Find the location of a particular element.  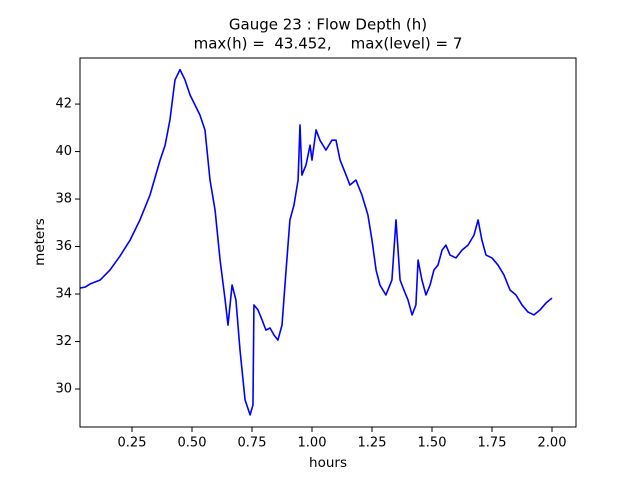

x-tick-label: 0.50 is located at coordinates (192, 443).